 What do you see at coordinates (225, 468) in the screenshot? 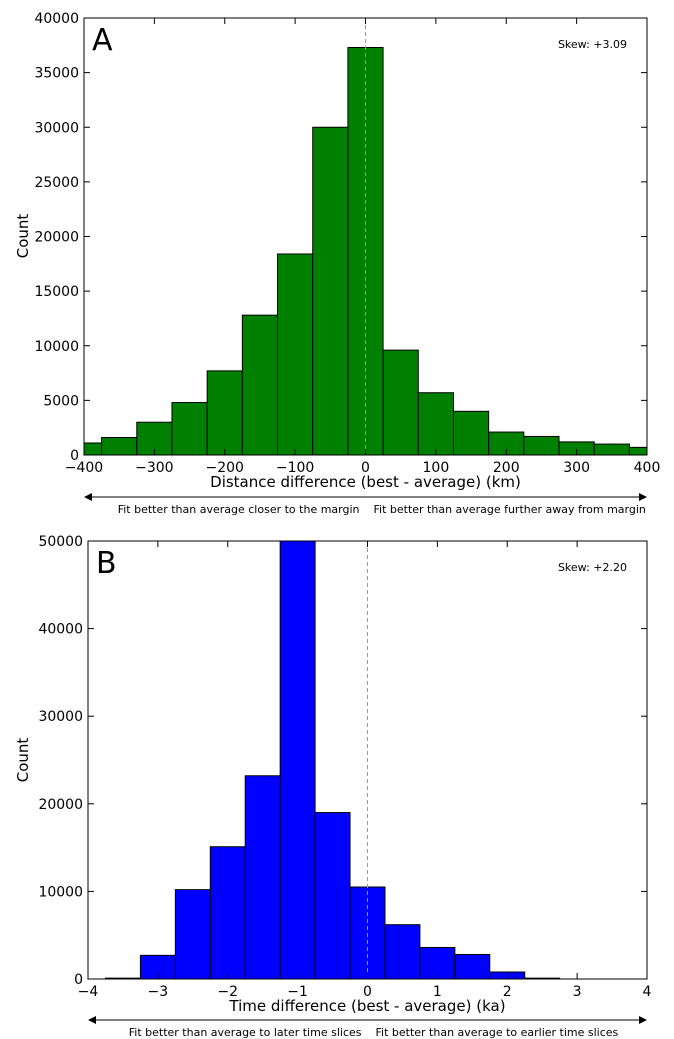
I see `x-tick-label: −200` at bounding box center [225, 468].